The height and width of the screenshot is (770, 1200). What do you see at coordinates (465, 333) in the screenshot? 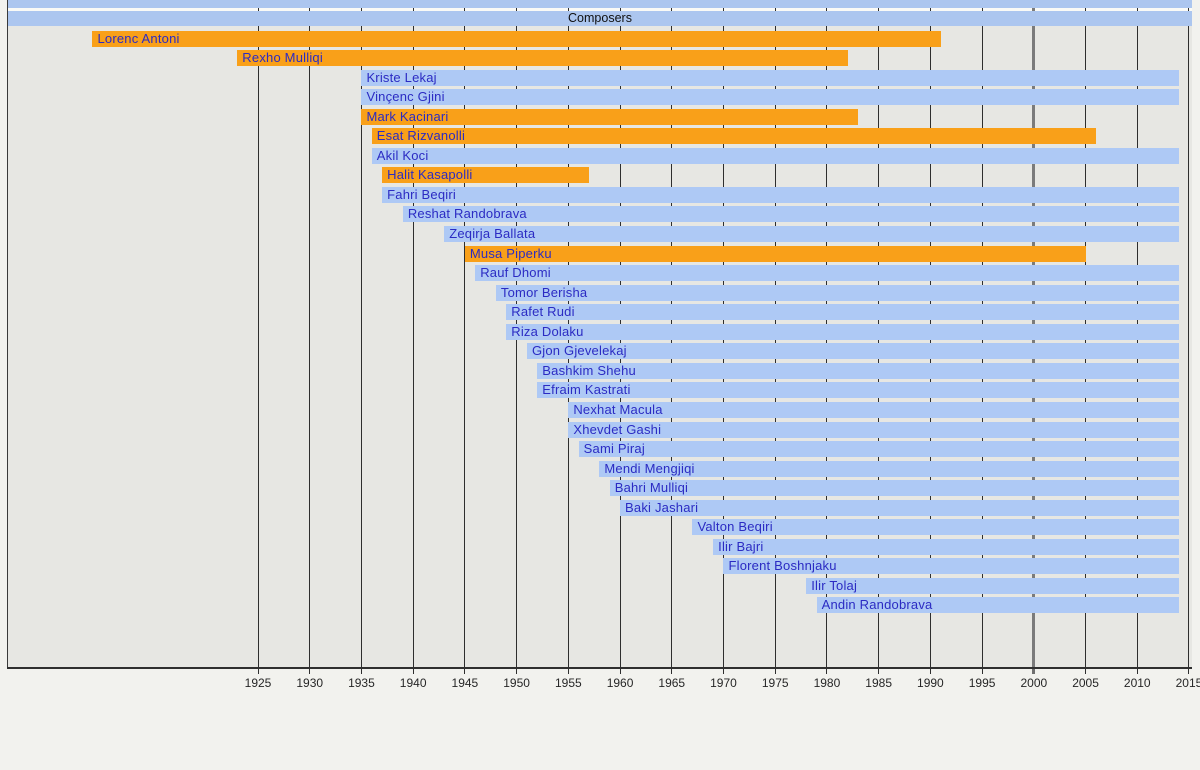
I see `gridline-1945` at bounding box center [465, 333].